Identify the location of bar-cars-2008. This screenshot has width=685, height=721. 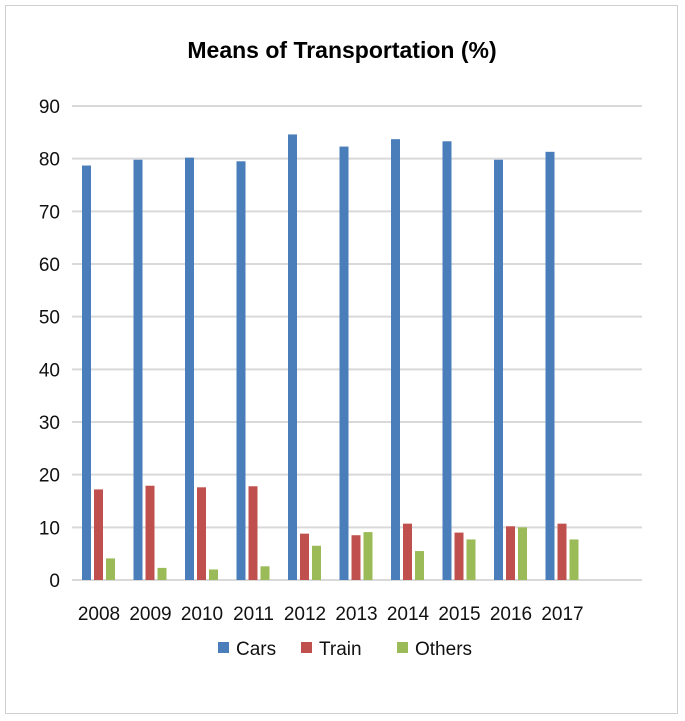
(86, 372).